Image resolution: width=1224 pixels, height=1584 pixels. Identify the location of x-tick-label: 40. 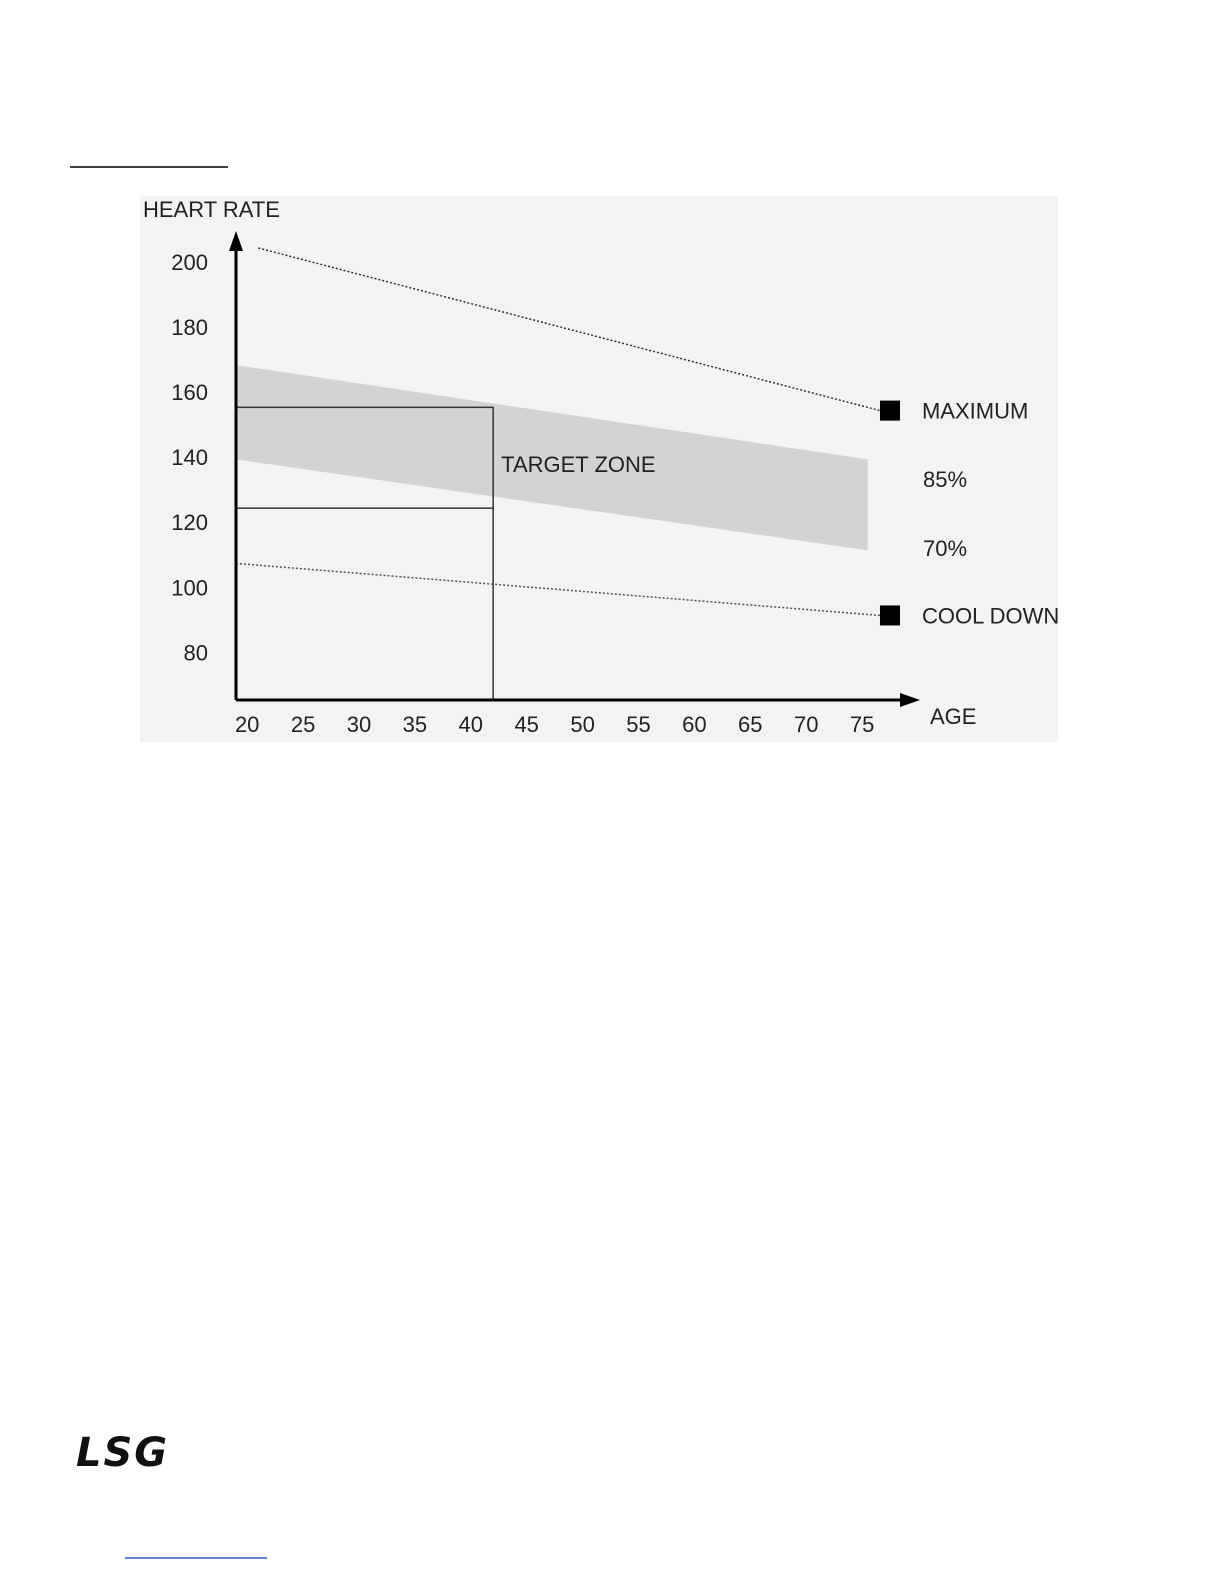
(471, 724).